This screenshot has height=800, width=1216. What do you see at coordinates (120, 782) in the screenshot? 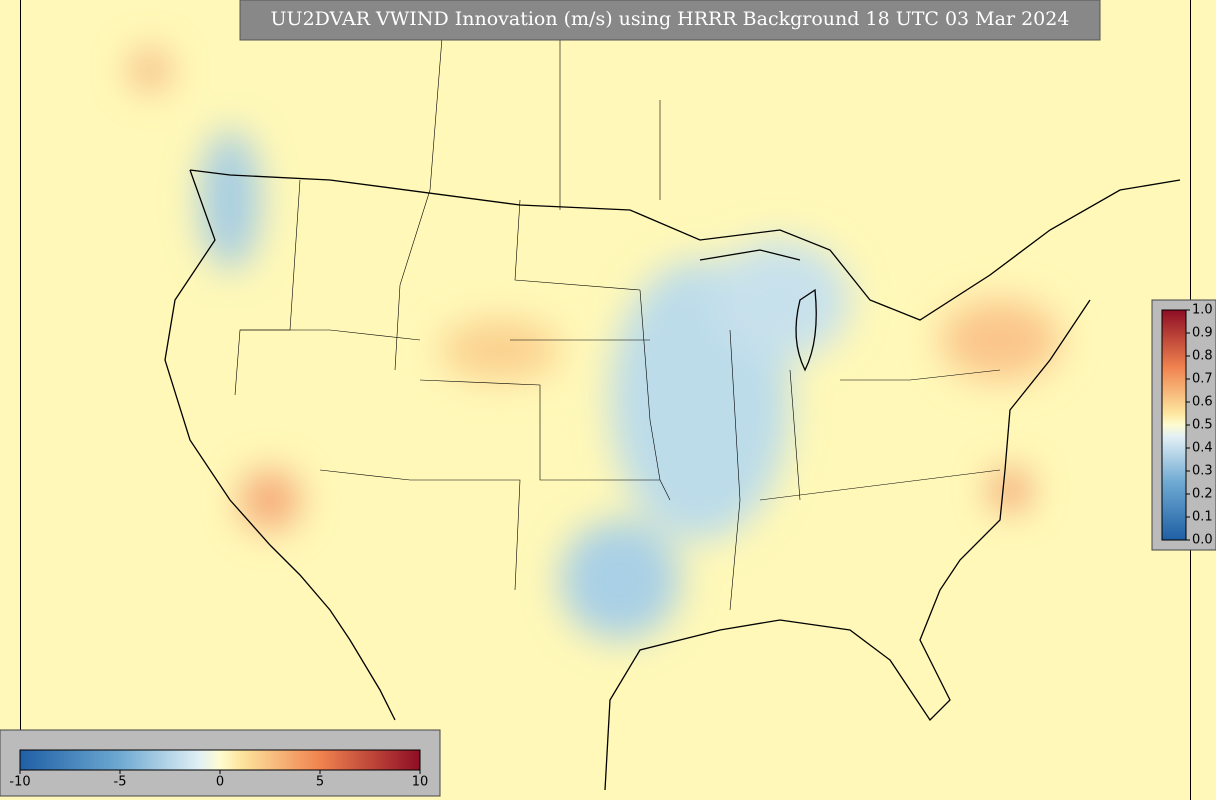
I see `colorbar-tick-label: -5` at bounding box center [120, 782].